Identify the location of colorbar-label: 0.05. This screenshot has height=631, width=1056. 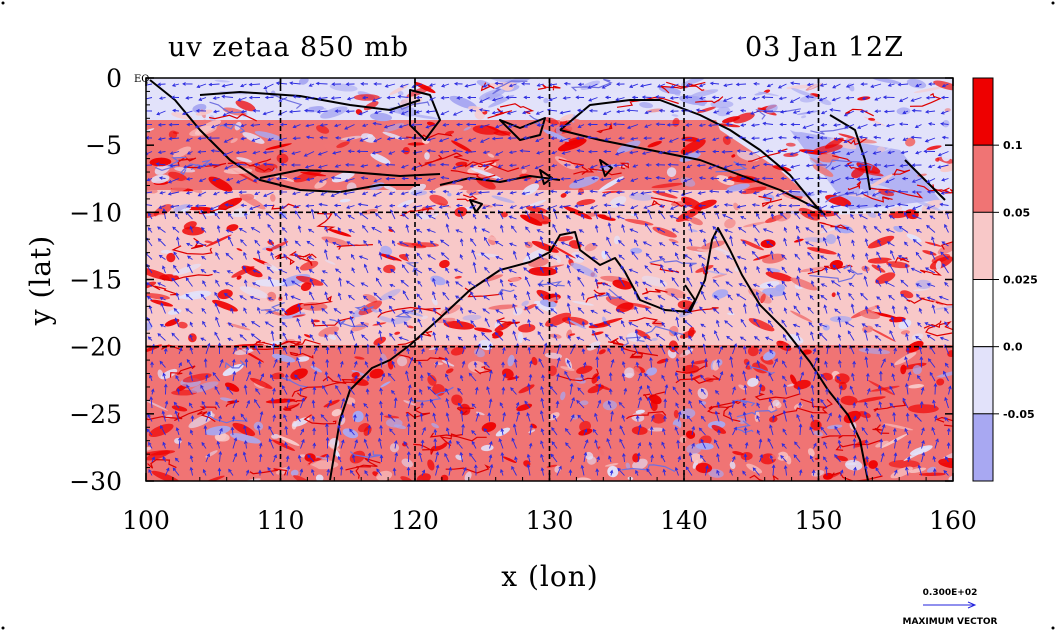
(1016, 212).